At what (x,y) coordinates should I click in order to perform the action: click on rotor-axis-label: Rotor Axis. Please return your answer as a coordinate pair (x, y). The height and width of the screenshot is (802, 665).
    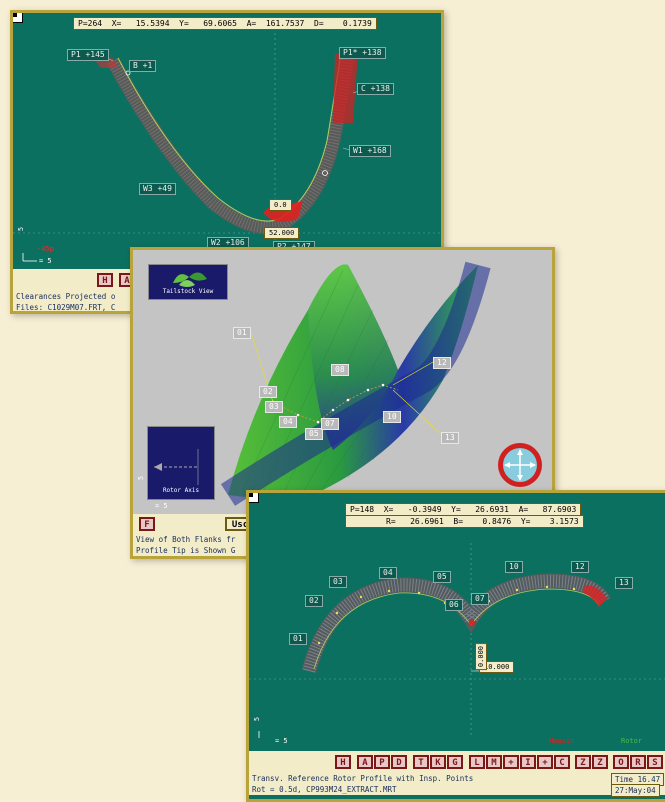
    Looking at the image, I should click on (181, 490).